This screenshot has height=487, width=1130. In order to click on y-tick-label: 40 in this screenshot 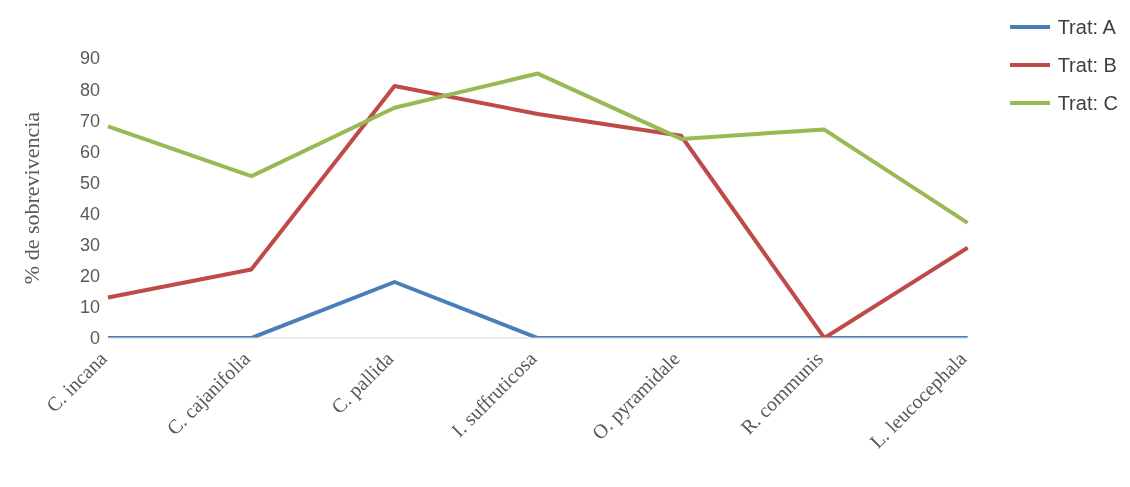, I will do `click(89, 213)`.